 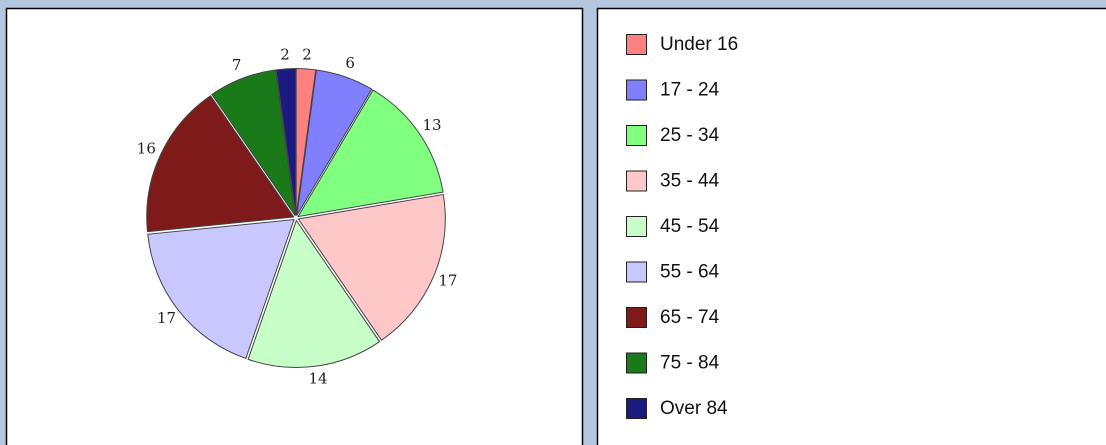 What do you see at coordinates (690, 272) in the screenshot?
I see `legend-label: 55 - 64` at bounding box center [690, 272].